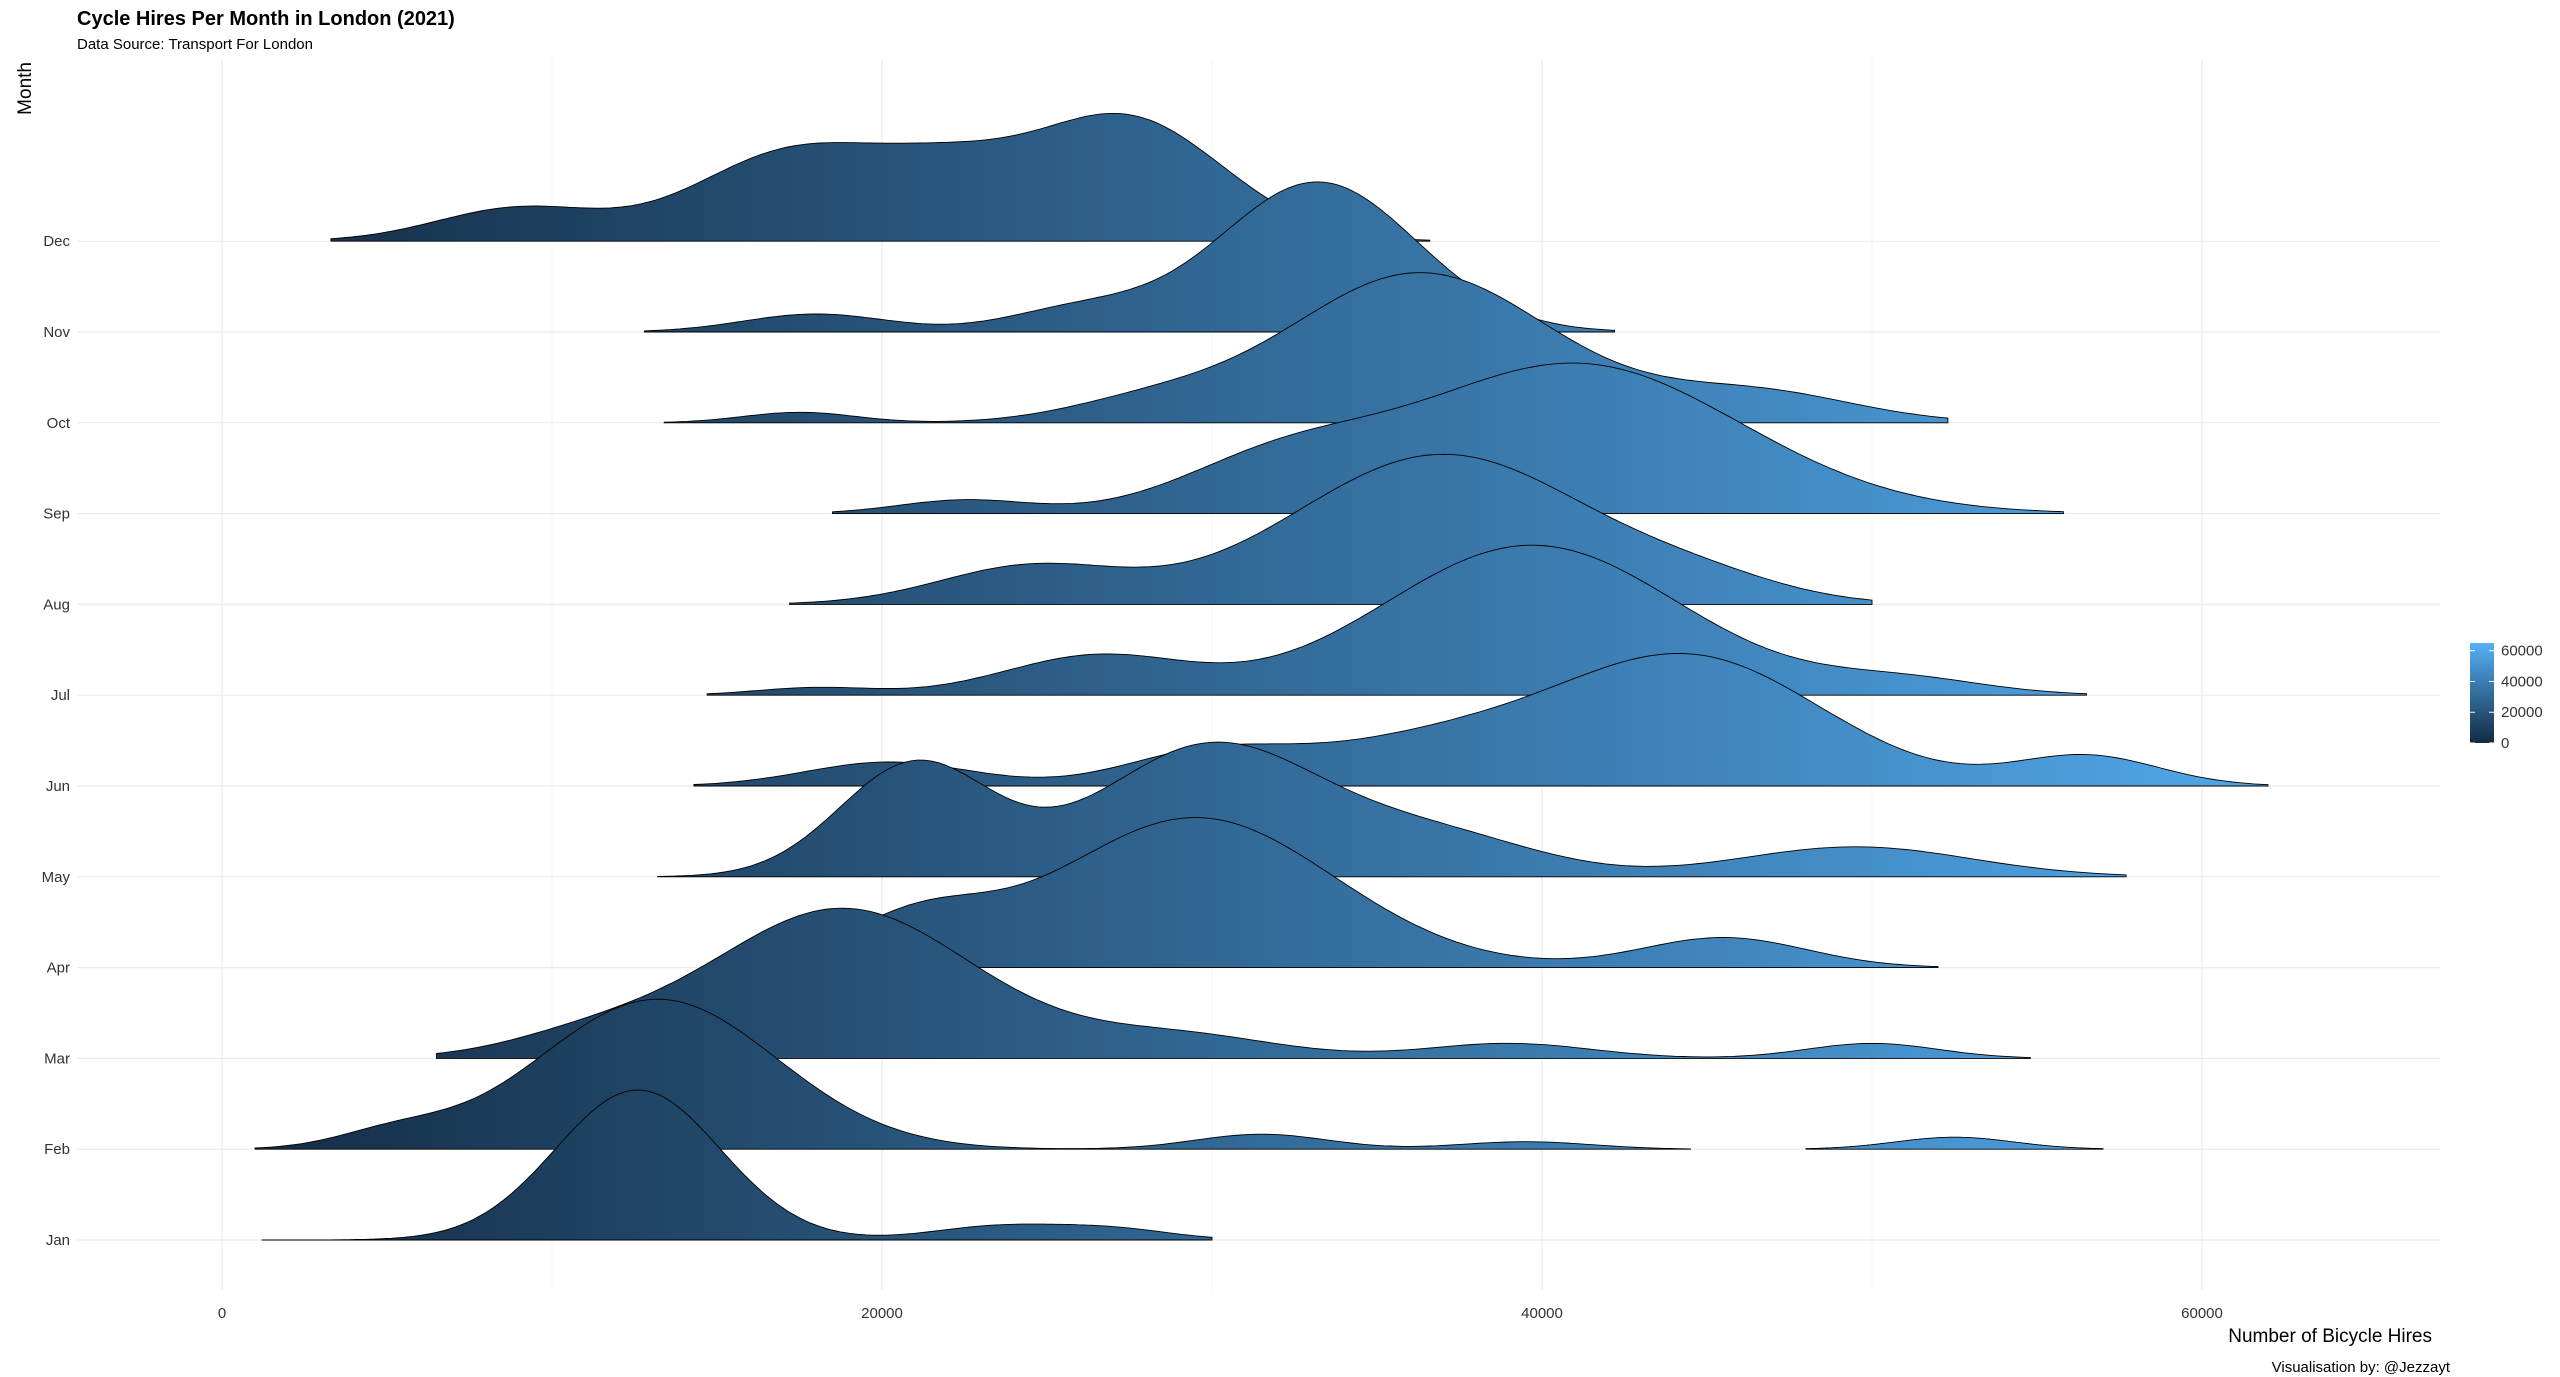  I want to click on ridge-area-may, so click(1392, 809).